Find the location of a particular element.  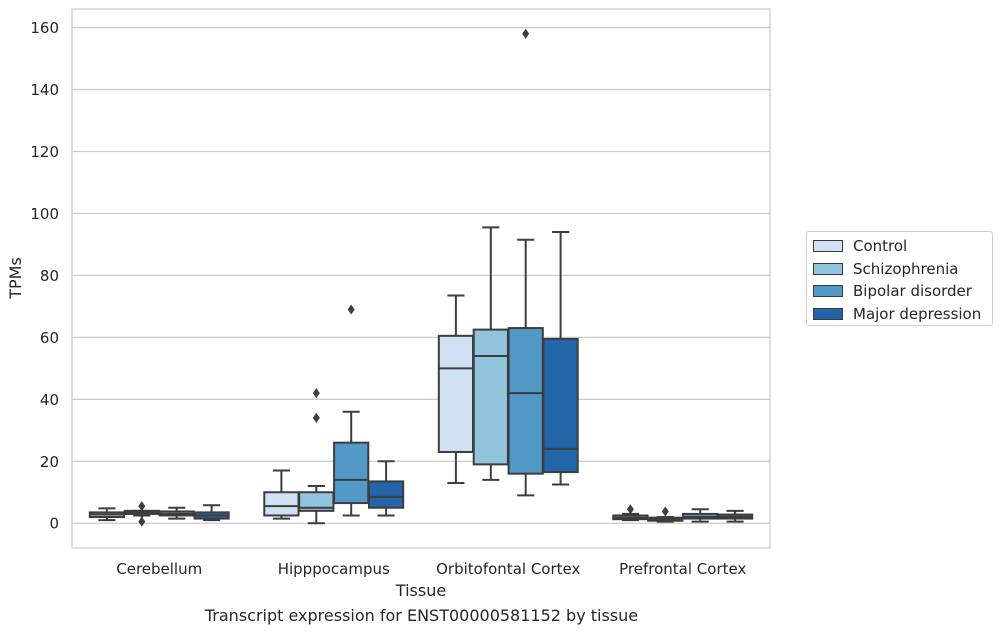

legend-item: Bipolar disorder is located at coordinates (892, 291).